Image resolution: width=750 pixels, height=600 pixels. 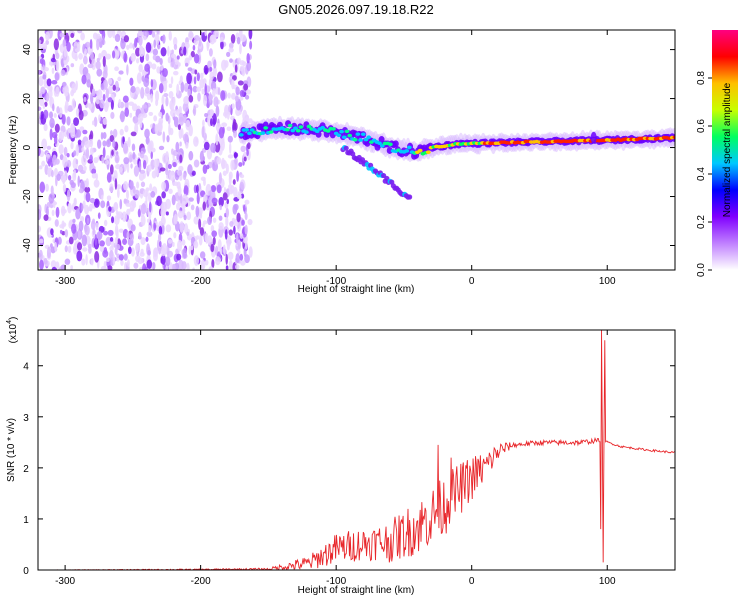 What do you see at coordinates (12, 330) in the screenshot?
I see `snr-y-scale-text: (x104)` at bounding box center [12, 330].